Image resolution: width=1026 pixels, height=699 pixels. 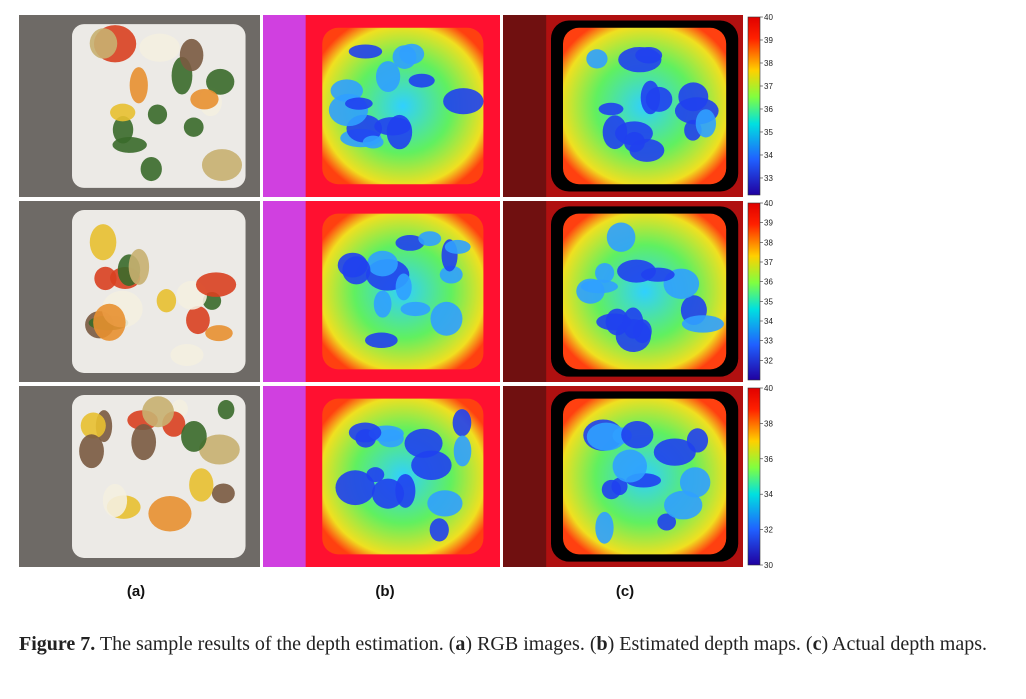 I want to click on caption-text: Figure 7., so click(x=57, y=644).